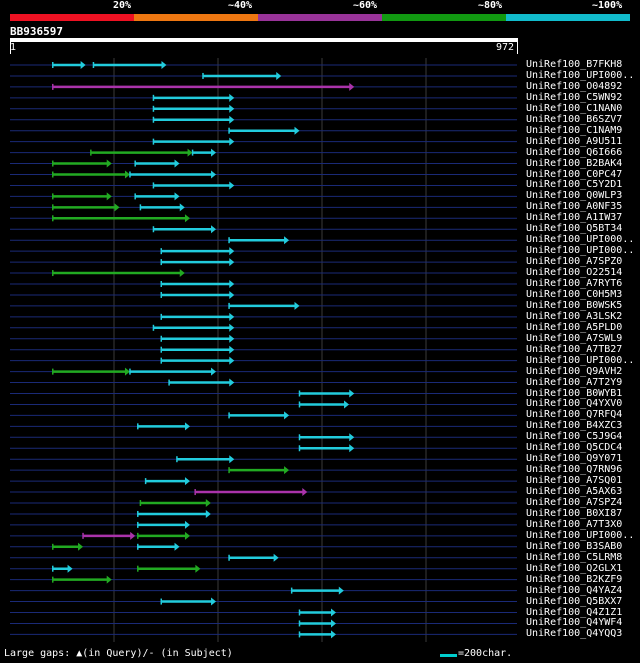 This screenshot has width=640, height=663. I want to click on hit-name-link: UniRef100_A7SPZ0, so click(574, 262).